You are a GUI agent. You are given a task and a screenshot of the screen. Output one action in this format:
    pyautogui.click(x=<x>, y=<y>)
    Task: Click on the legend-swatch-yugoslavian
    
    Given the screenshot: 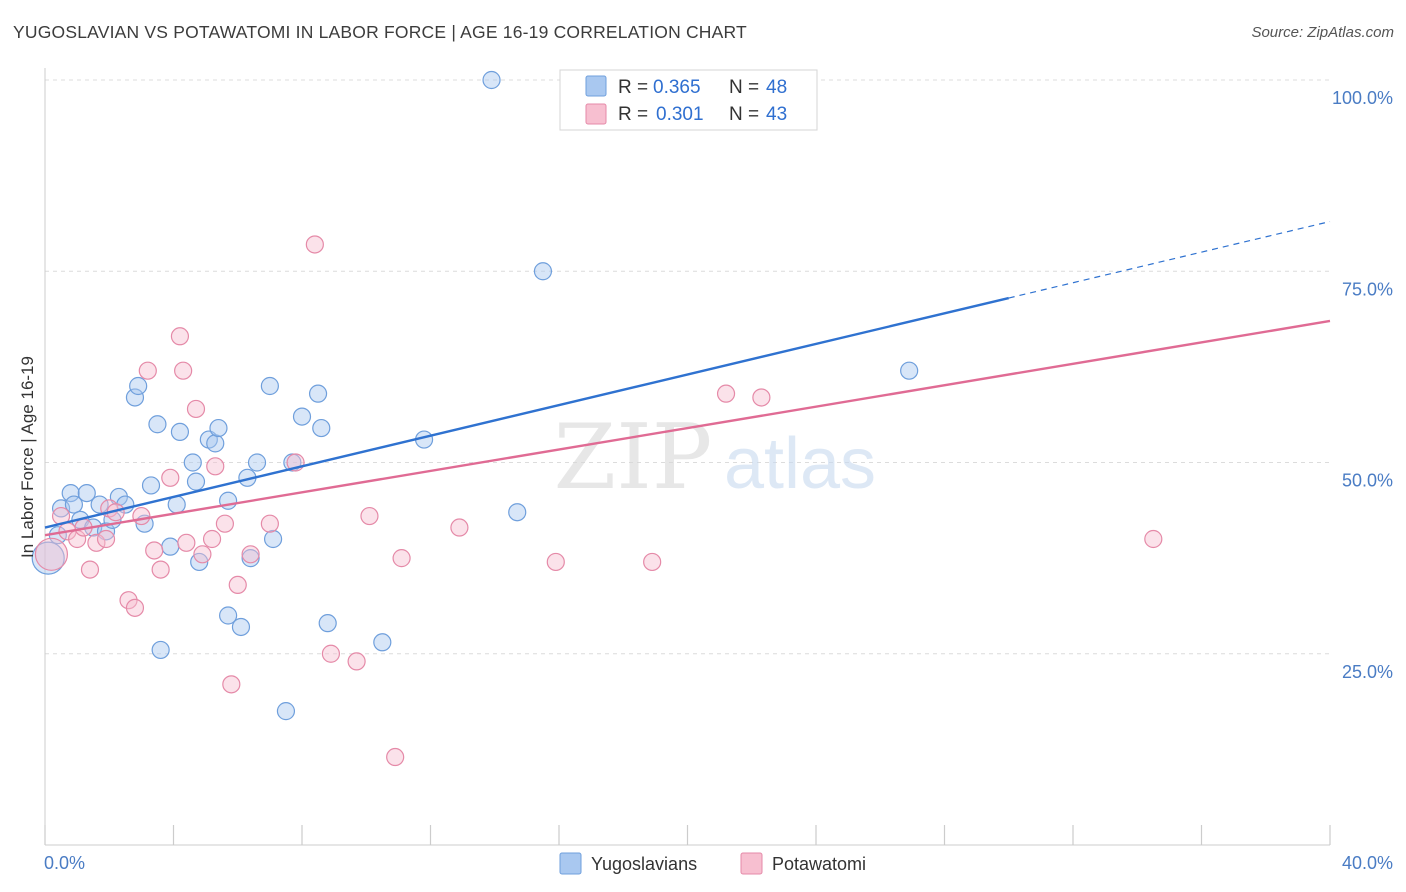 What is the action you would take?
    pyautogui.click(x=596, y=86)
    